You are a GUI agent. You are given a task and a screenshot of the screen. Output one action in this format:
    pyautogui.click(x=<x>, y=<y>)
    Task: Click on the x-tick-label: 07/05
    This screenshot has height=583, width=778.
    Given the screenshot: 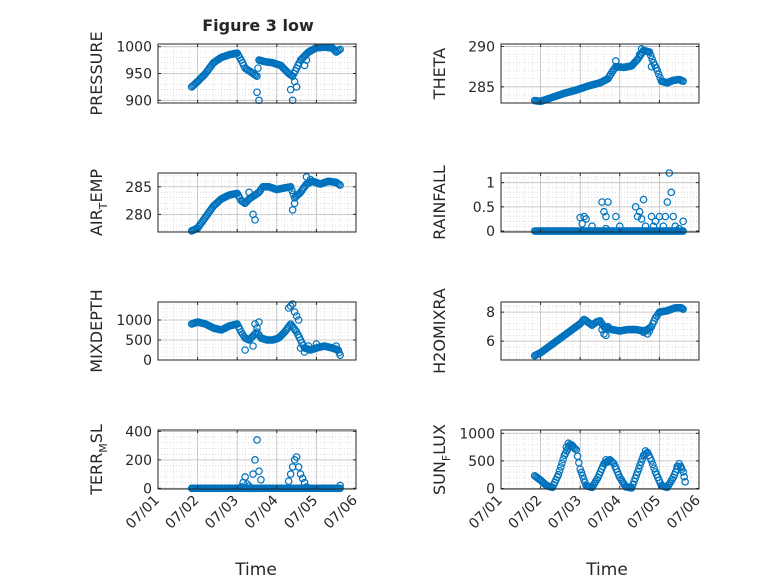 What is the action you would take?
    pyautogui.click(x=644, y=513)
    